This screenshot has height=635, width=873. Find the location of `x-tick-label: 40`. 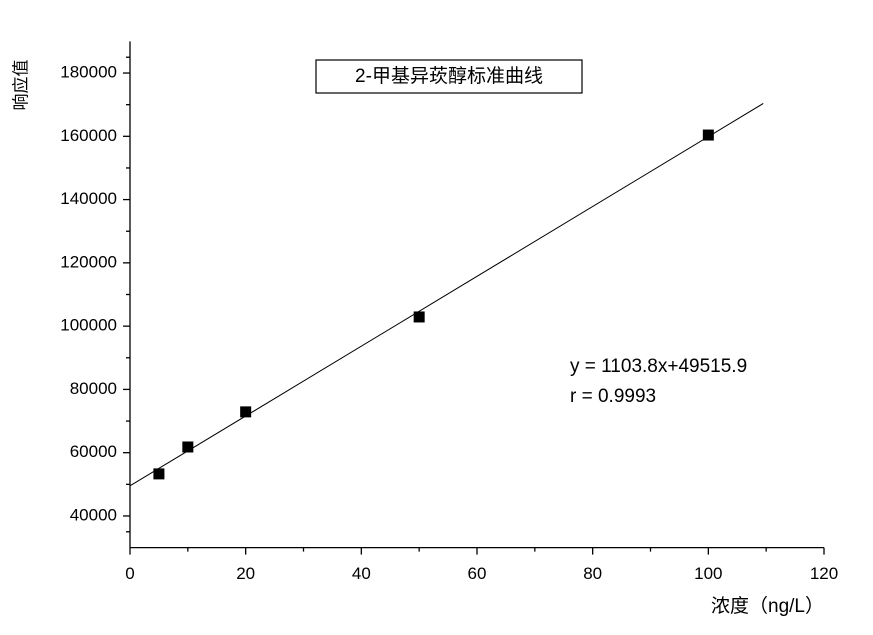

x-tick-label: 40 is located at coordinates (361, 573).